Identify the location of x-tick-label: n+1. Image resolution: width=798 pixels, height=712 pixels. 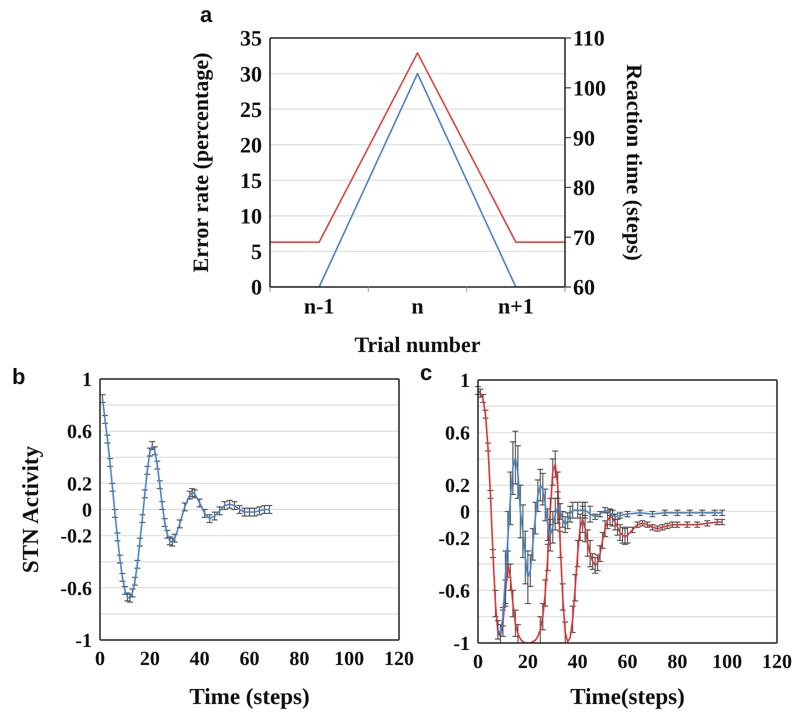
(516, 306).